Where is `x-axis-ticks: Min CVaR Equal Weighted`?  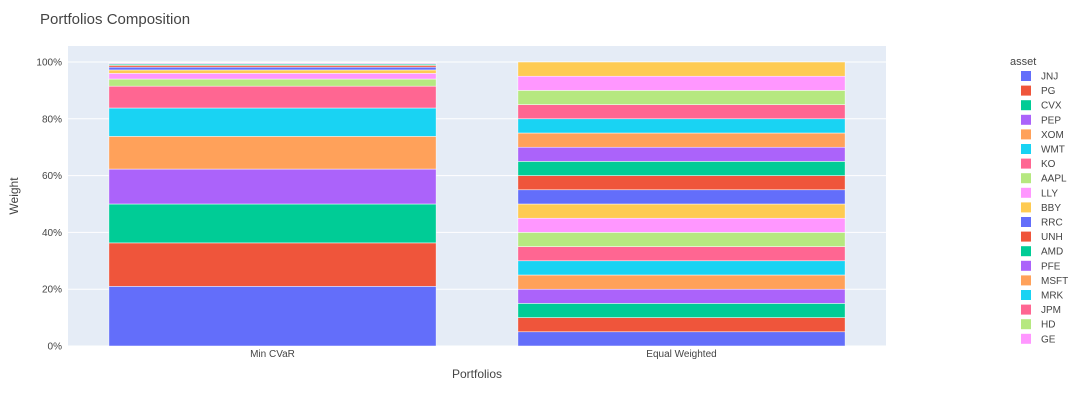
x-axis-ticks: Min CVaR Equal Weighted is located at coordinates (483, 354).